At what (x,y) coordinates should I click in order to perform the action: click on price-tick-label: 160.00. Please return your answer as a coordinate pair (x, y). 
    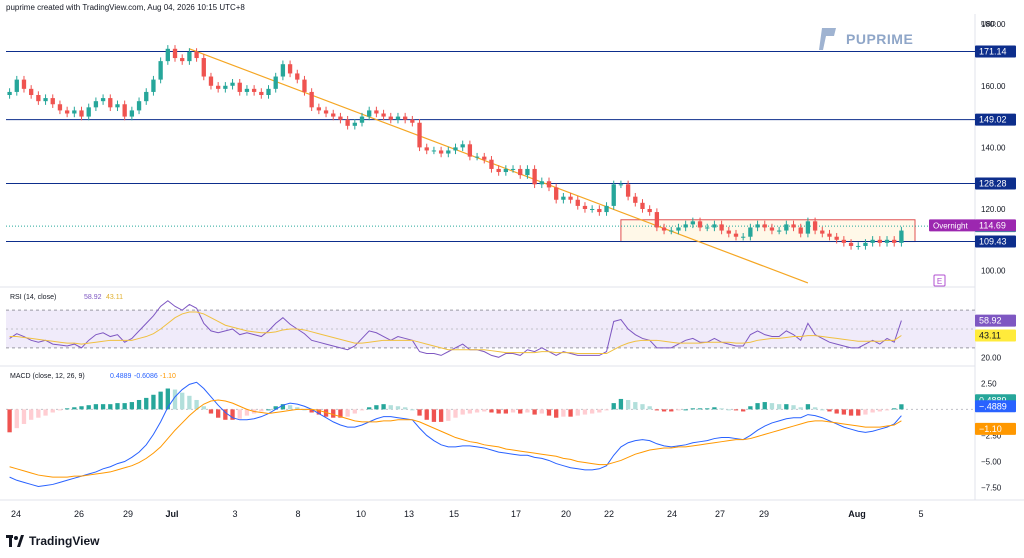
    Looking at the image, I should click on (993, 86).